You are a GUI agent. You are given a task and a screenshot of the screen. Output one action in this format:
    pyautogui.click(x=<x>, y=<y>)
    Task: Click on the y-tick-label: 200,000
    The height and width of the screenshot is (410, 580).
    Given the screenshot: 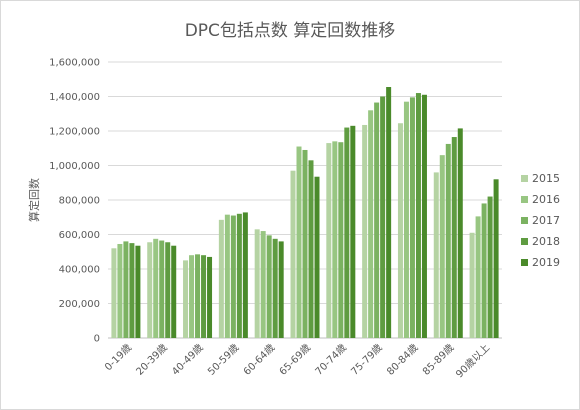 What is the action you would take?
    pyautogui.click(x=79, y=304)
    